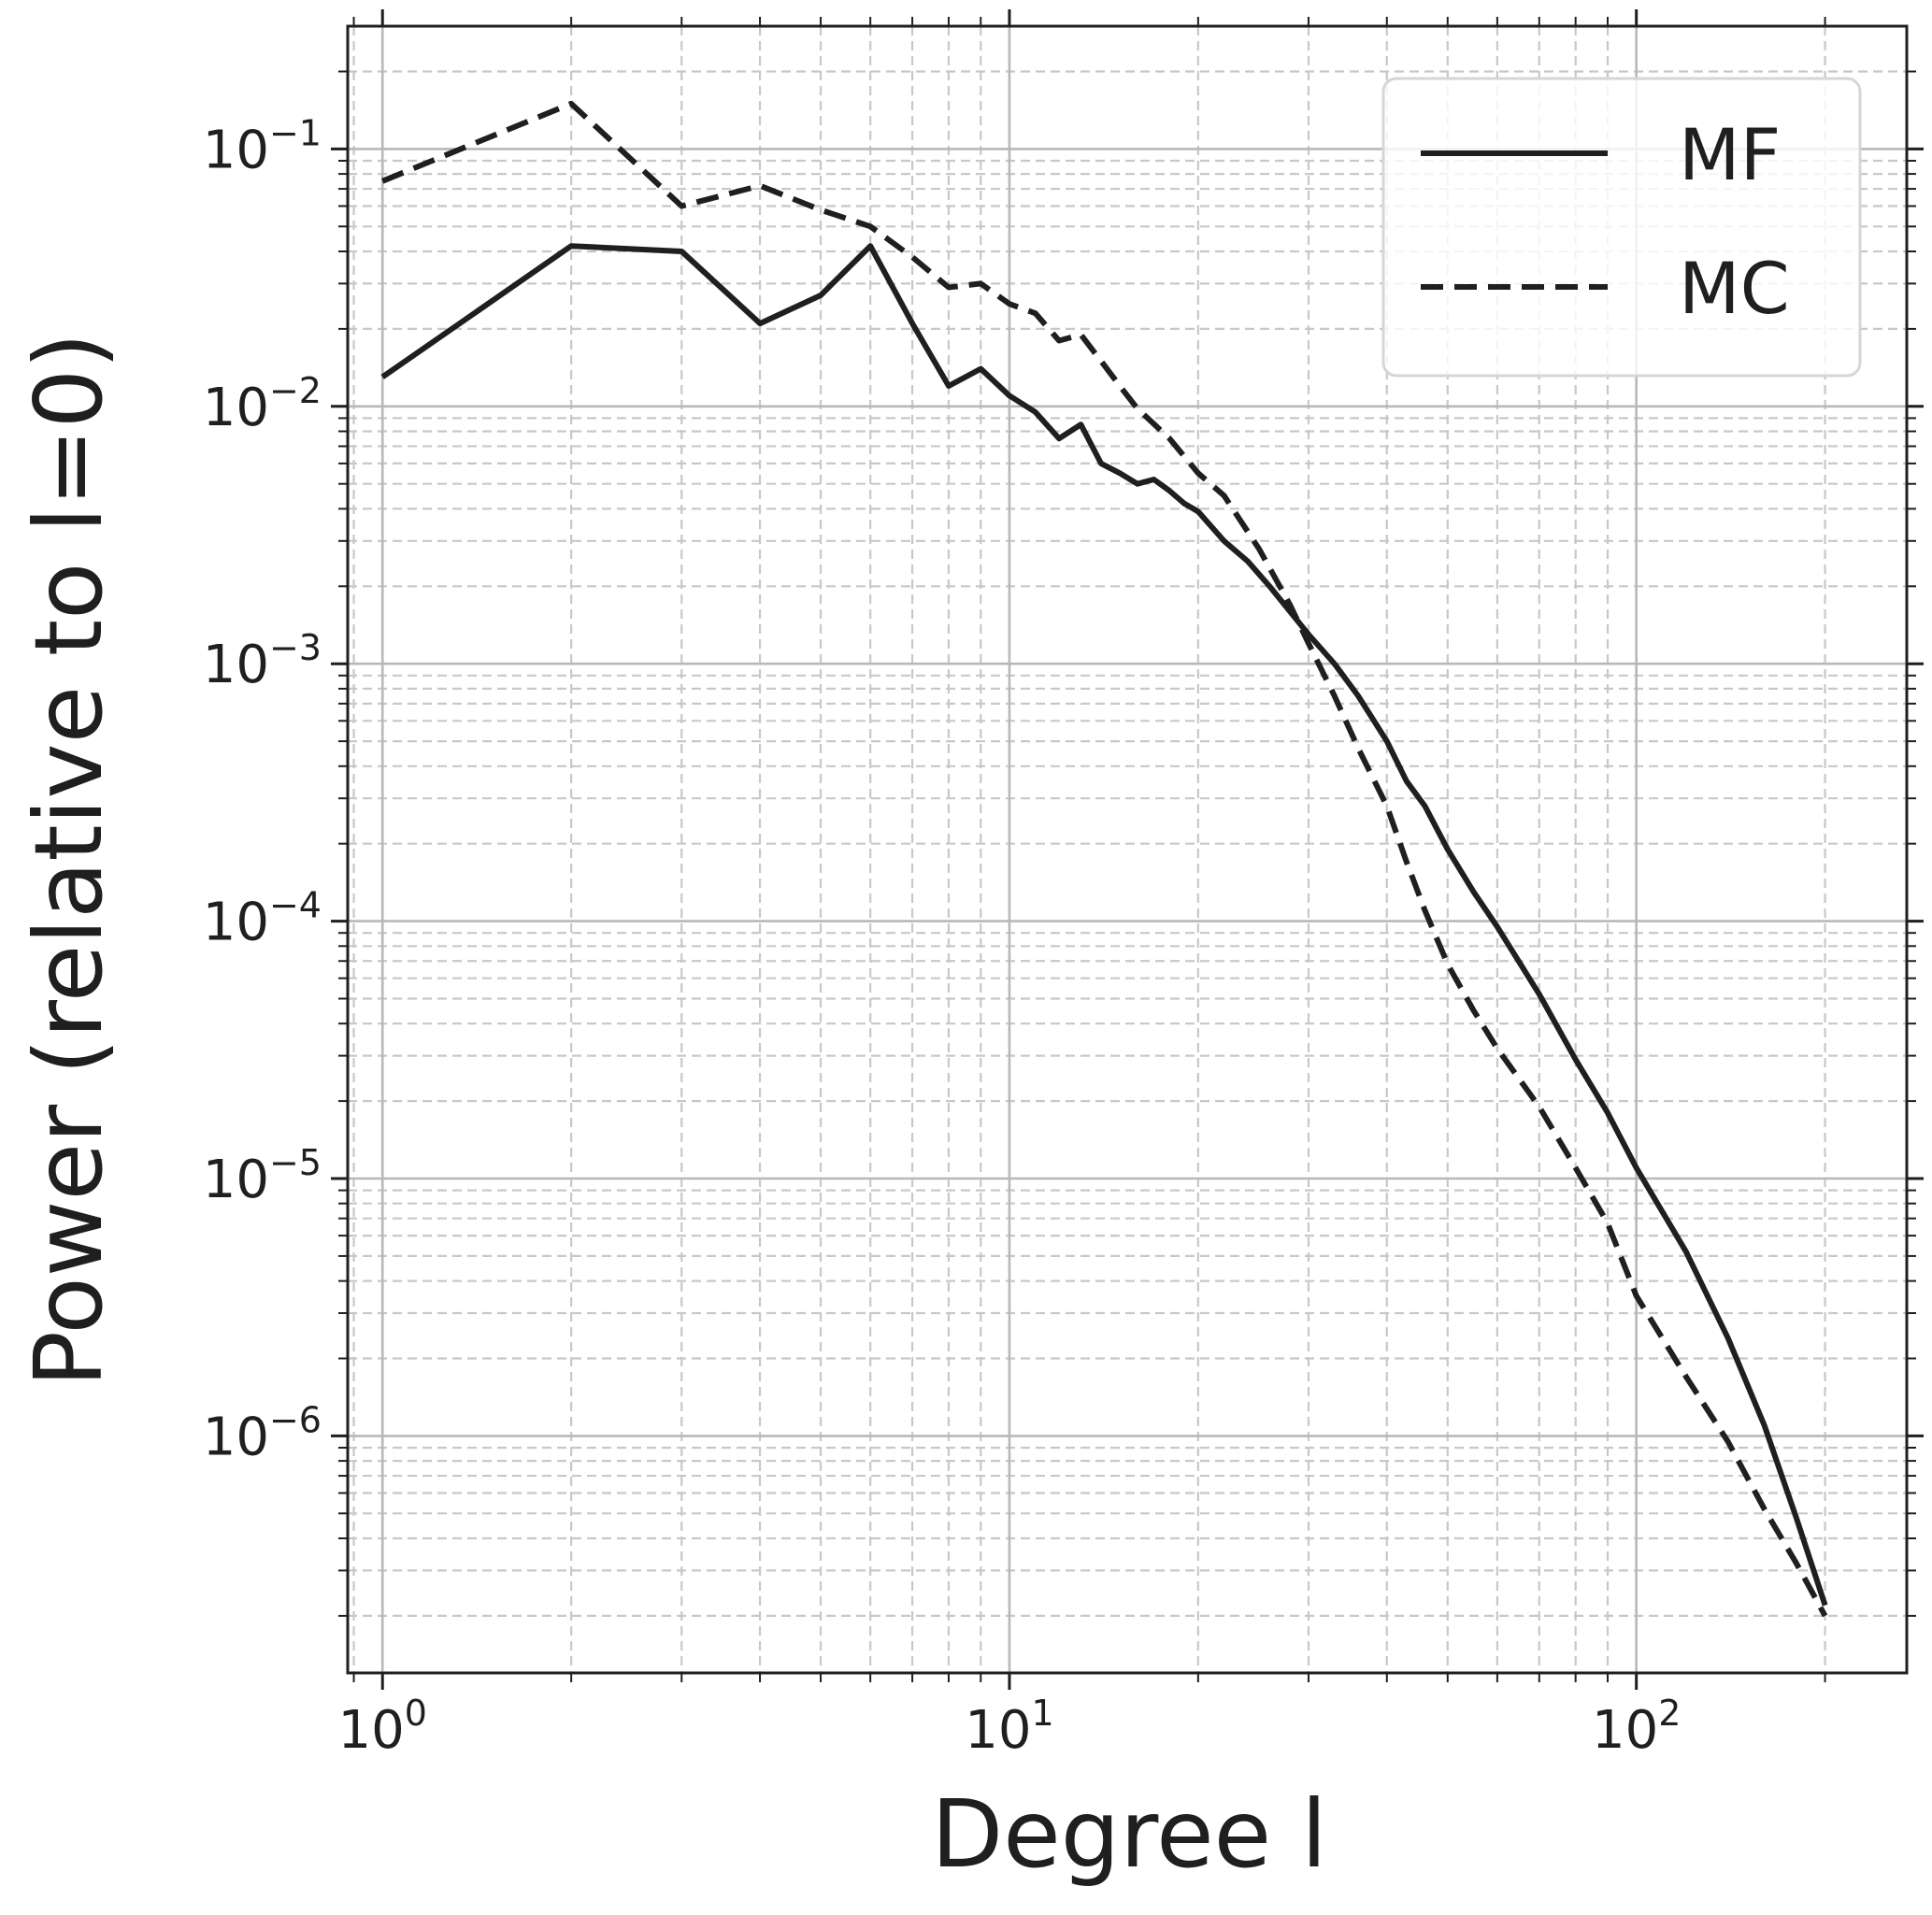 This screenshot has height=1915, width=1932. What do you see at coordinates (1636, 1727) in the screenshot?
I see `x-tick-label: 10²` at bounding box center [1636, 1727].